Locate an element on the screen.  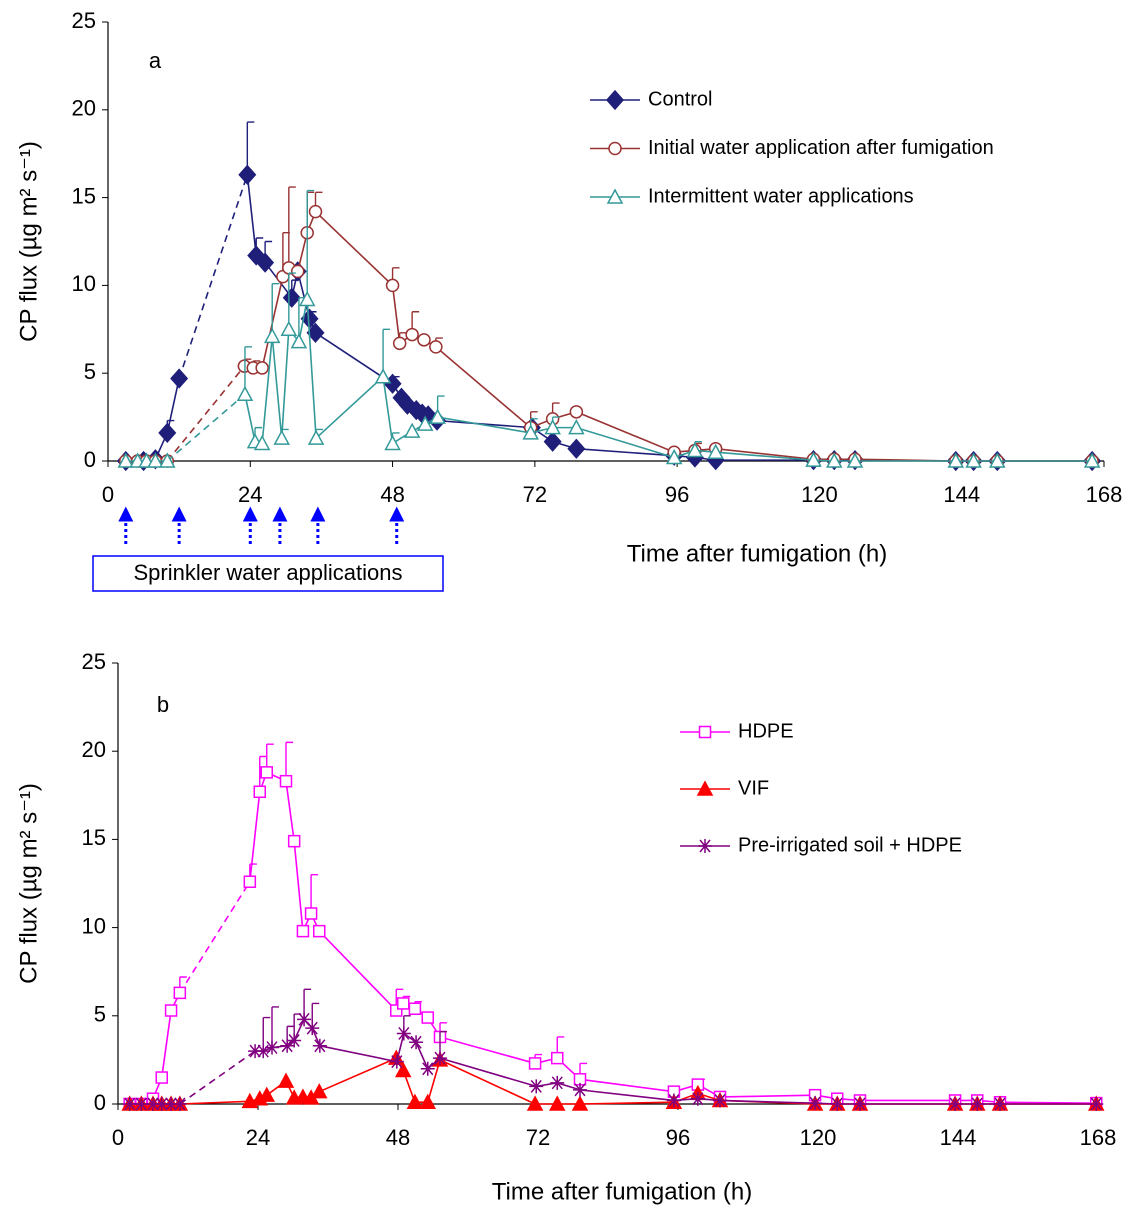
y-tick-label: 20 is located at coordinates (94, 749).